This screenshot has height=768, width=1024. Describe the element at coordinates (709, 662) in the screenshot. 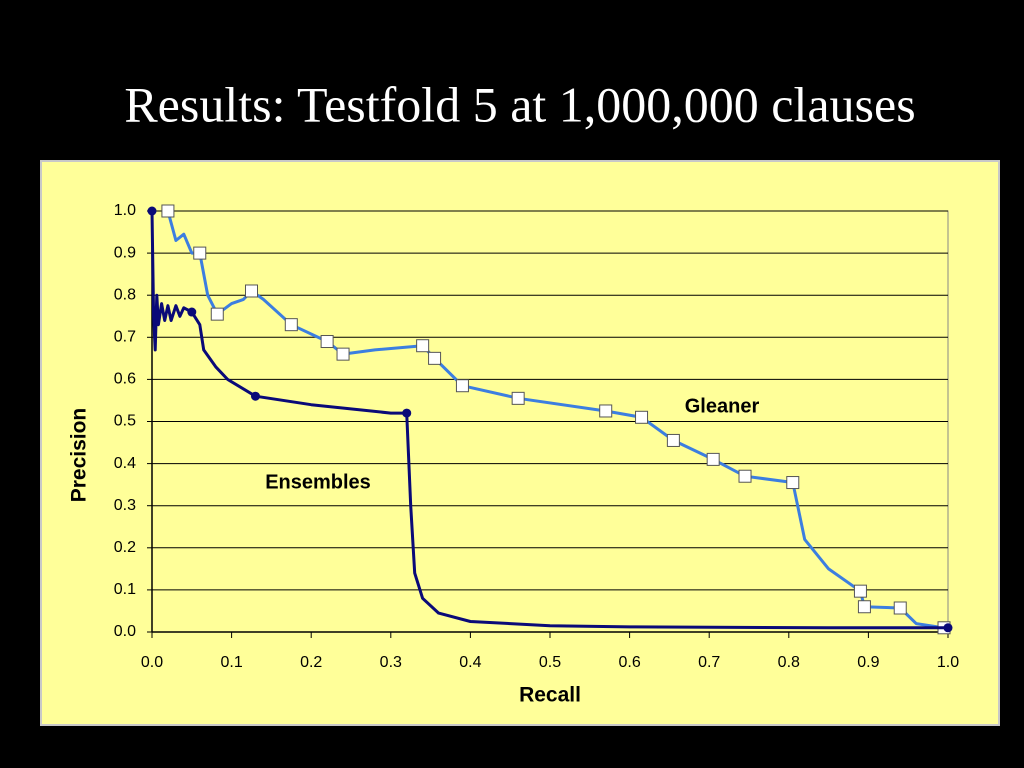

I see `x-tick-label: 0.7` at that location.